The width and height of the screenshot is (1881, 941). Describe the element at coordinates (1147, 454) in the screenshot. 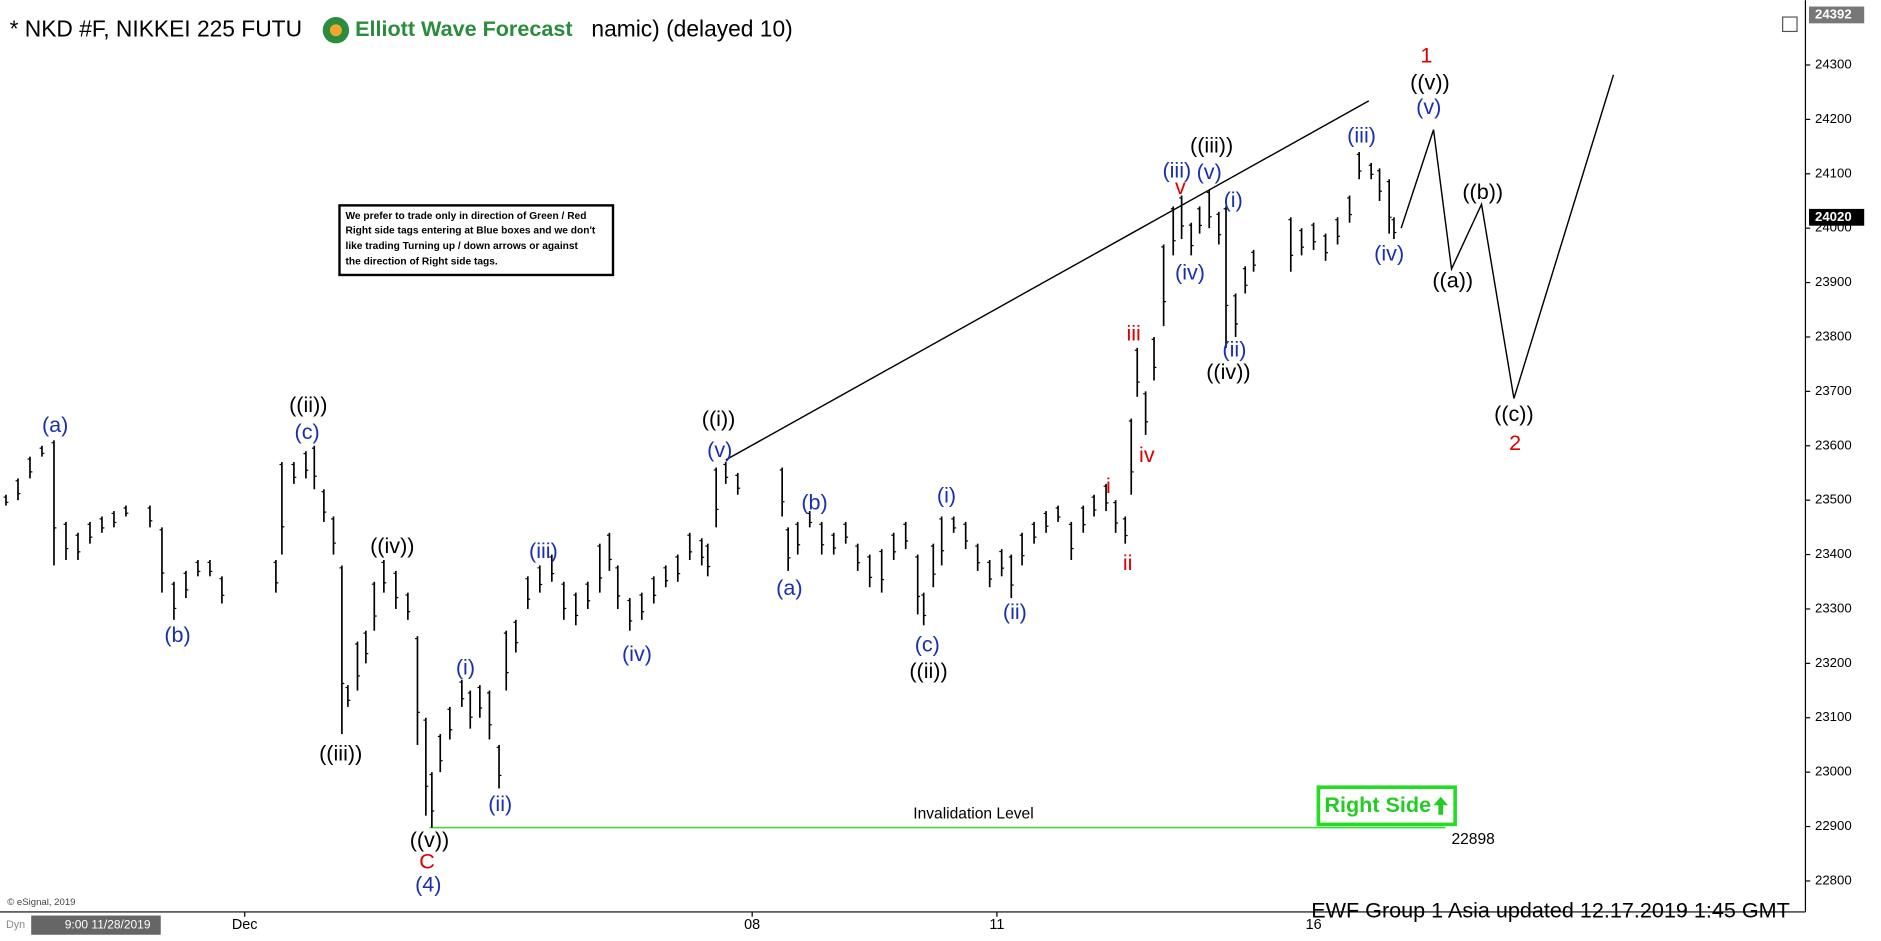

I see `wave-label: iv` at that location.